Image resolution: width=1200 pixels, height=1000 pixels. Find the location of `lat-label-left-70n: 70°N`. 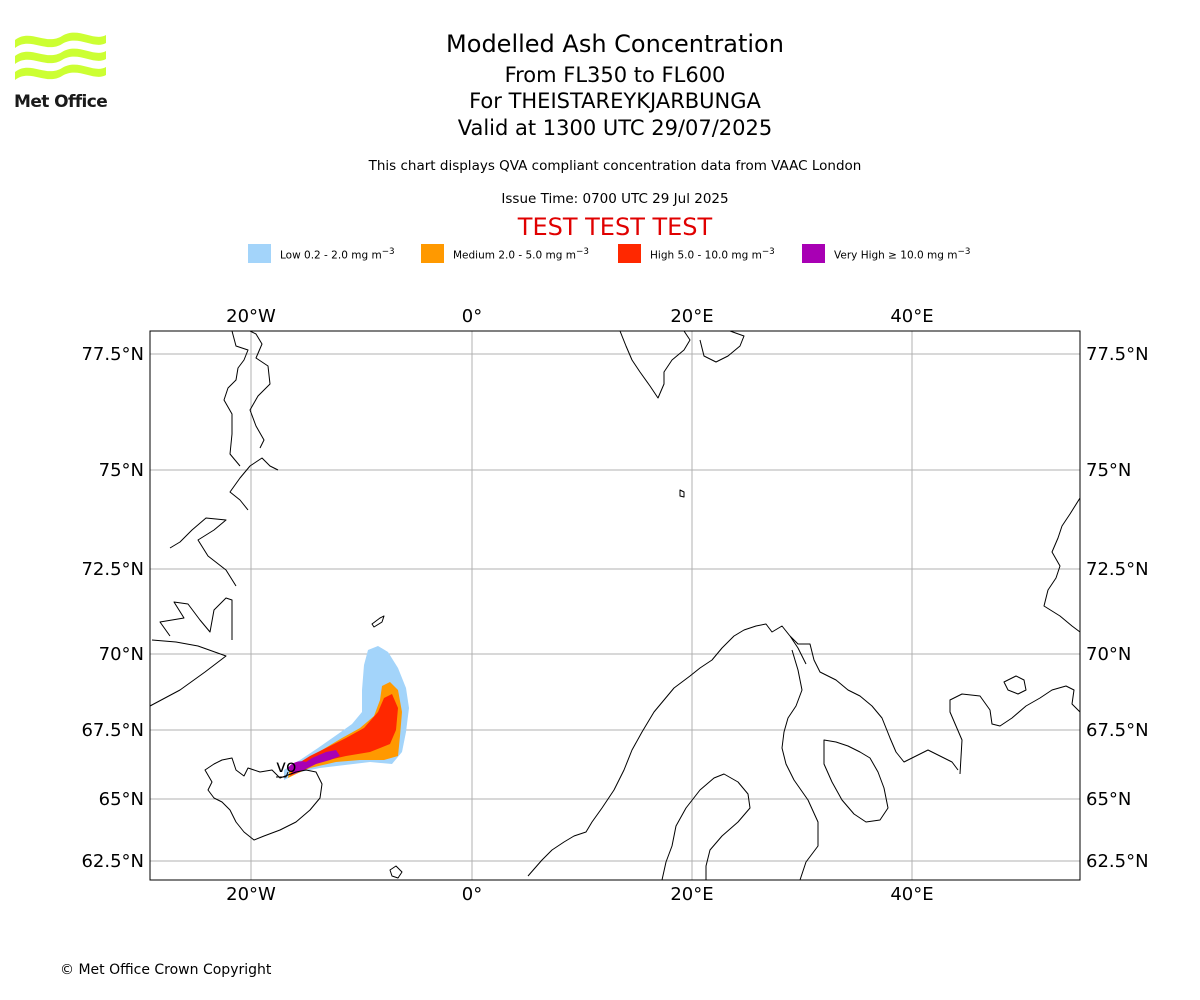

lat-label-left-70n: 70°N is located at coordinates (121, 654).